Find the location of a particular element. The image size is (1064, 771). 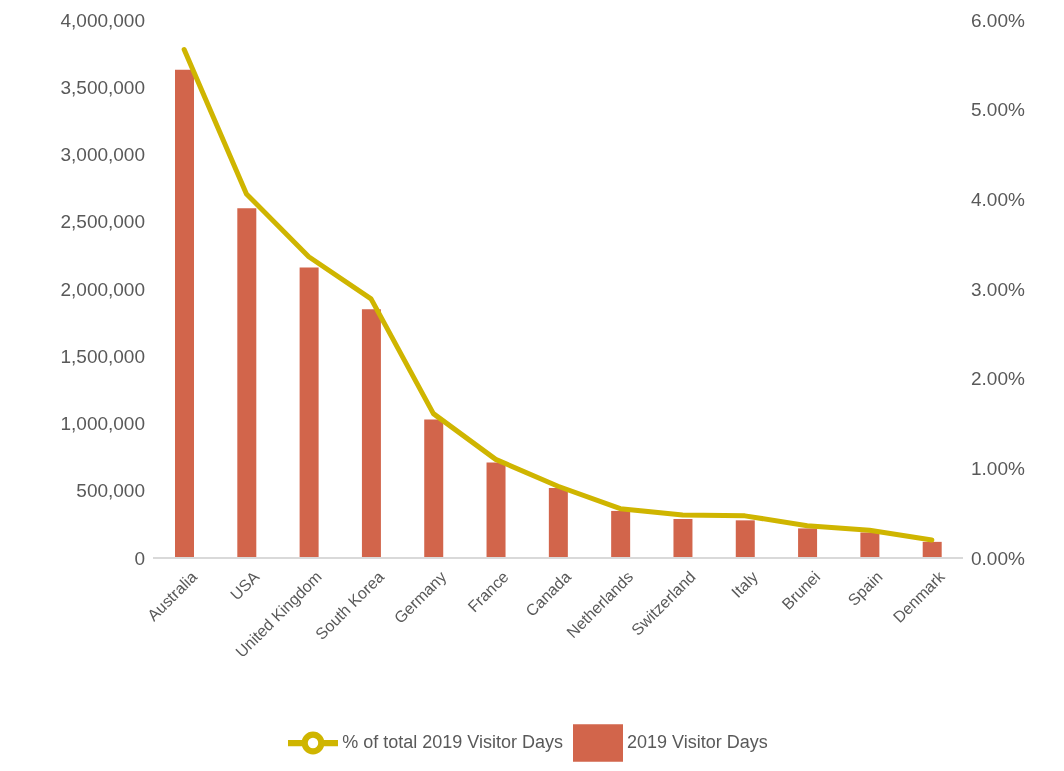

y-tick-label: 4,000,000 is located at coordinates (102, 20).